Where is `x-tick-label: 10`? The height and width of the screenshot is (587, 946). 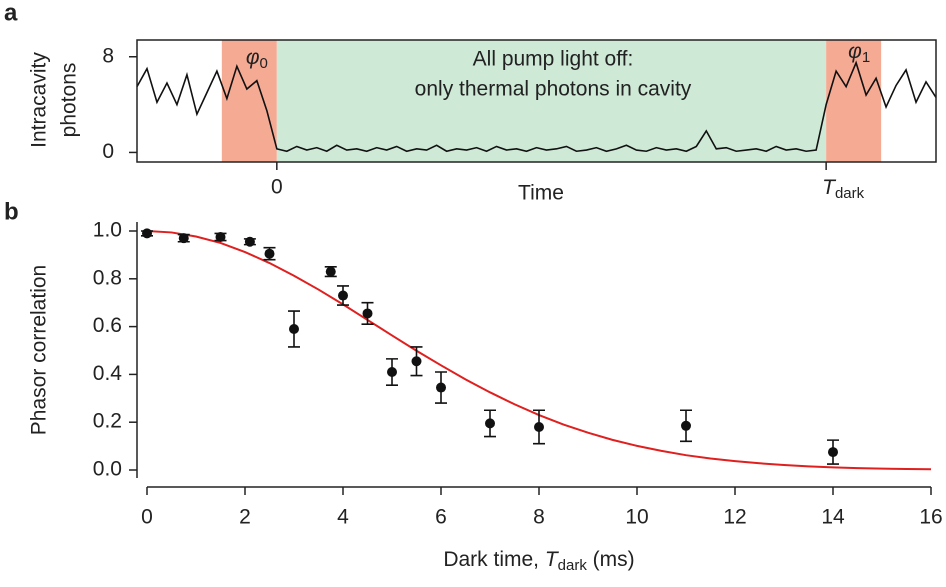 x-tick-label: 10 is located at coordinates (636, 517).